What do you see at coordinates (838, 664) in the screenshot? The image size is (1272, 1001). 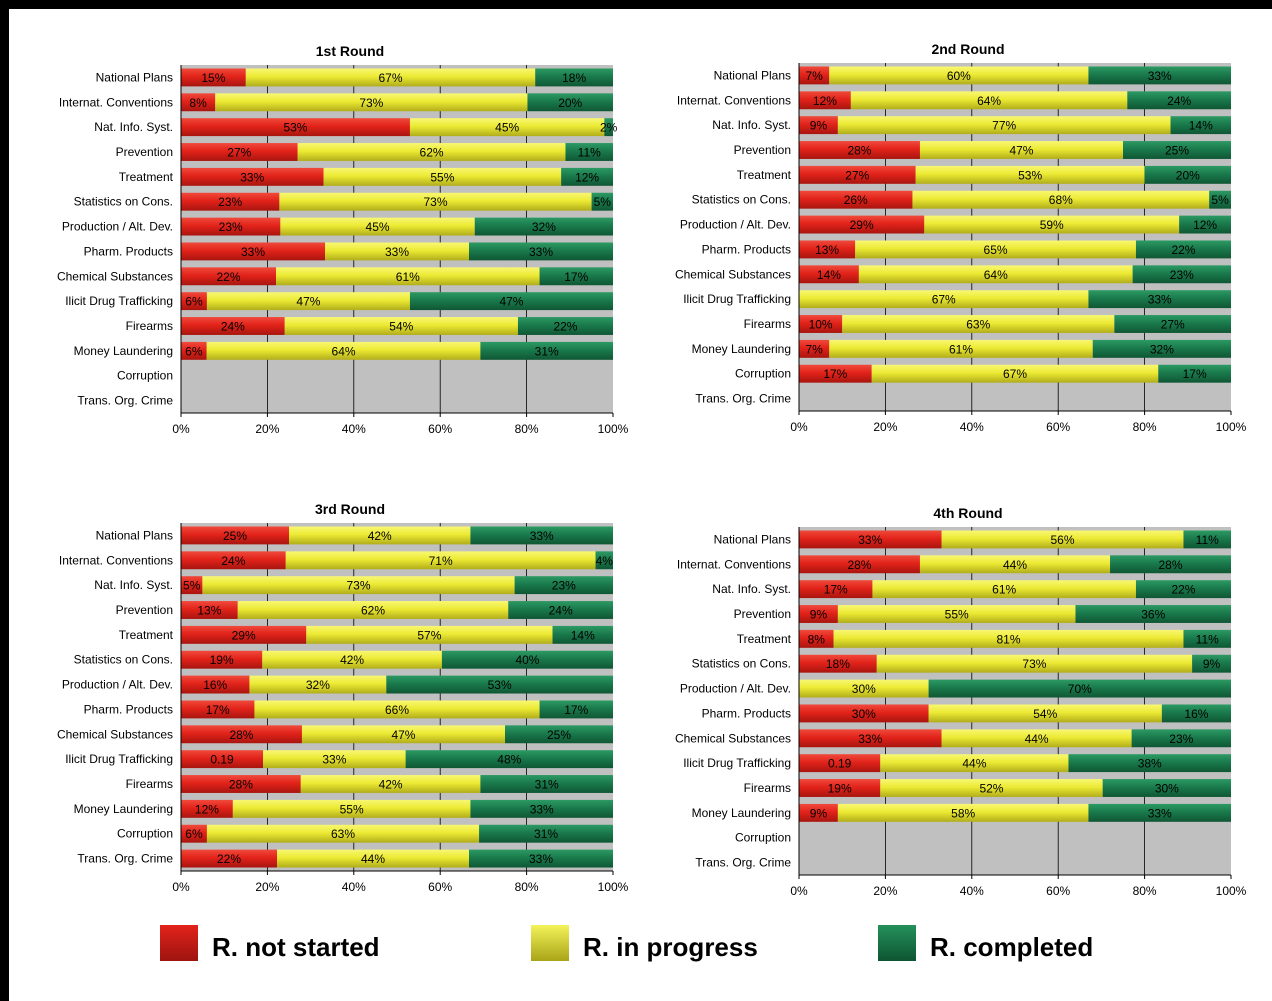 I see `data-label: 18%` at bounding box center [838, 664].